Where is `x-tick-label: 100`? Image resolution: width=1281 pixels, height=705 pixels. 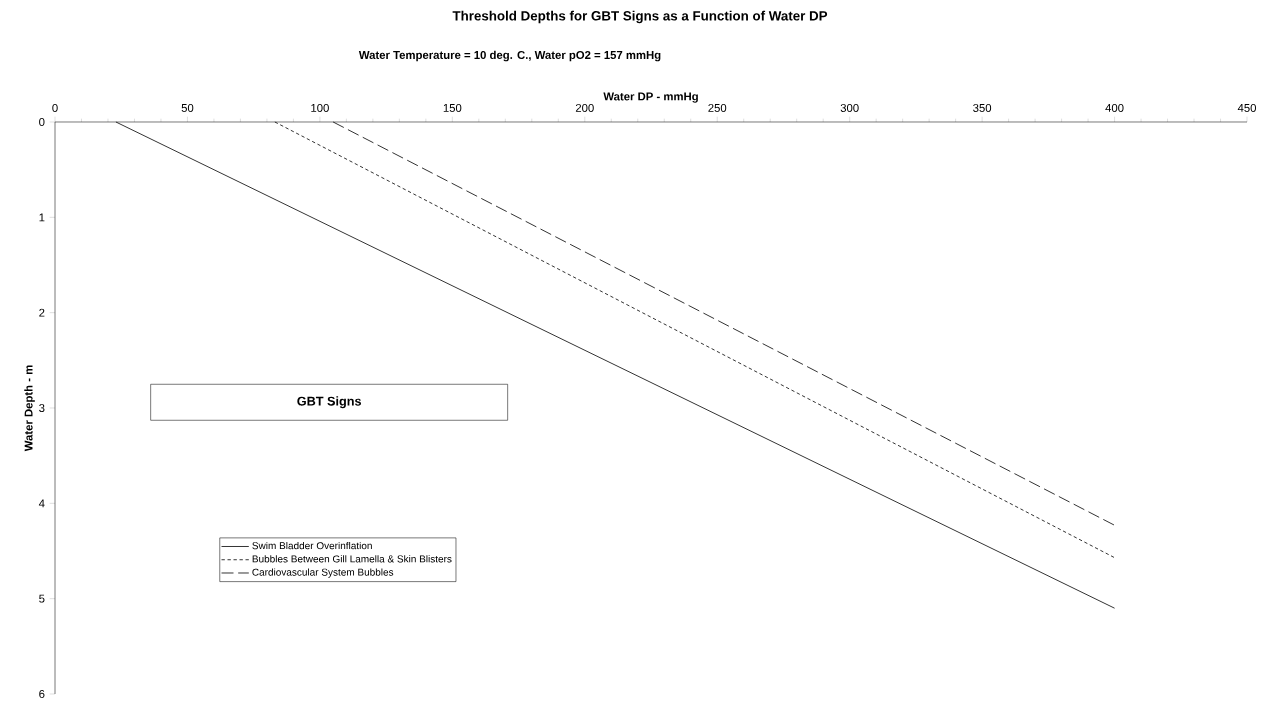 x-tick-label: 100 is located at coordinates (320, 107).